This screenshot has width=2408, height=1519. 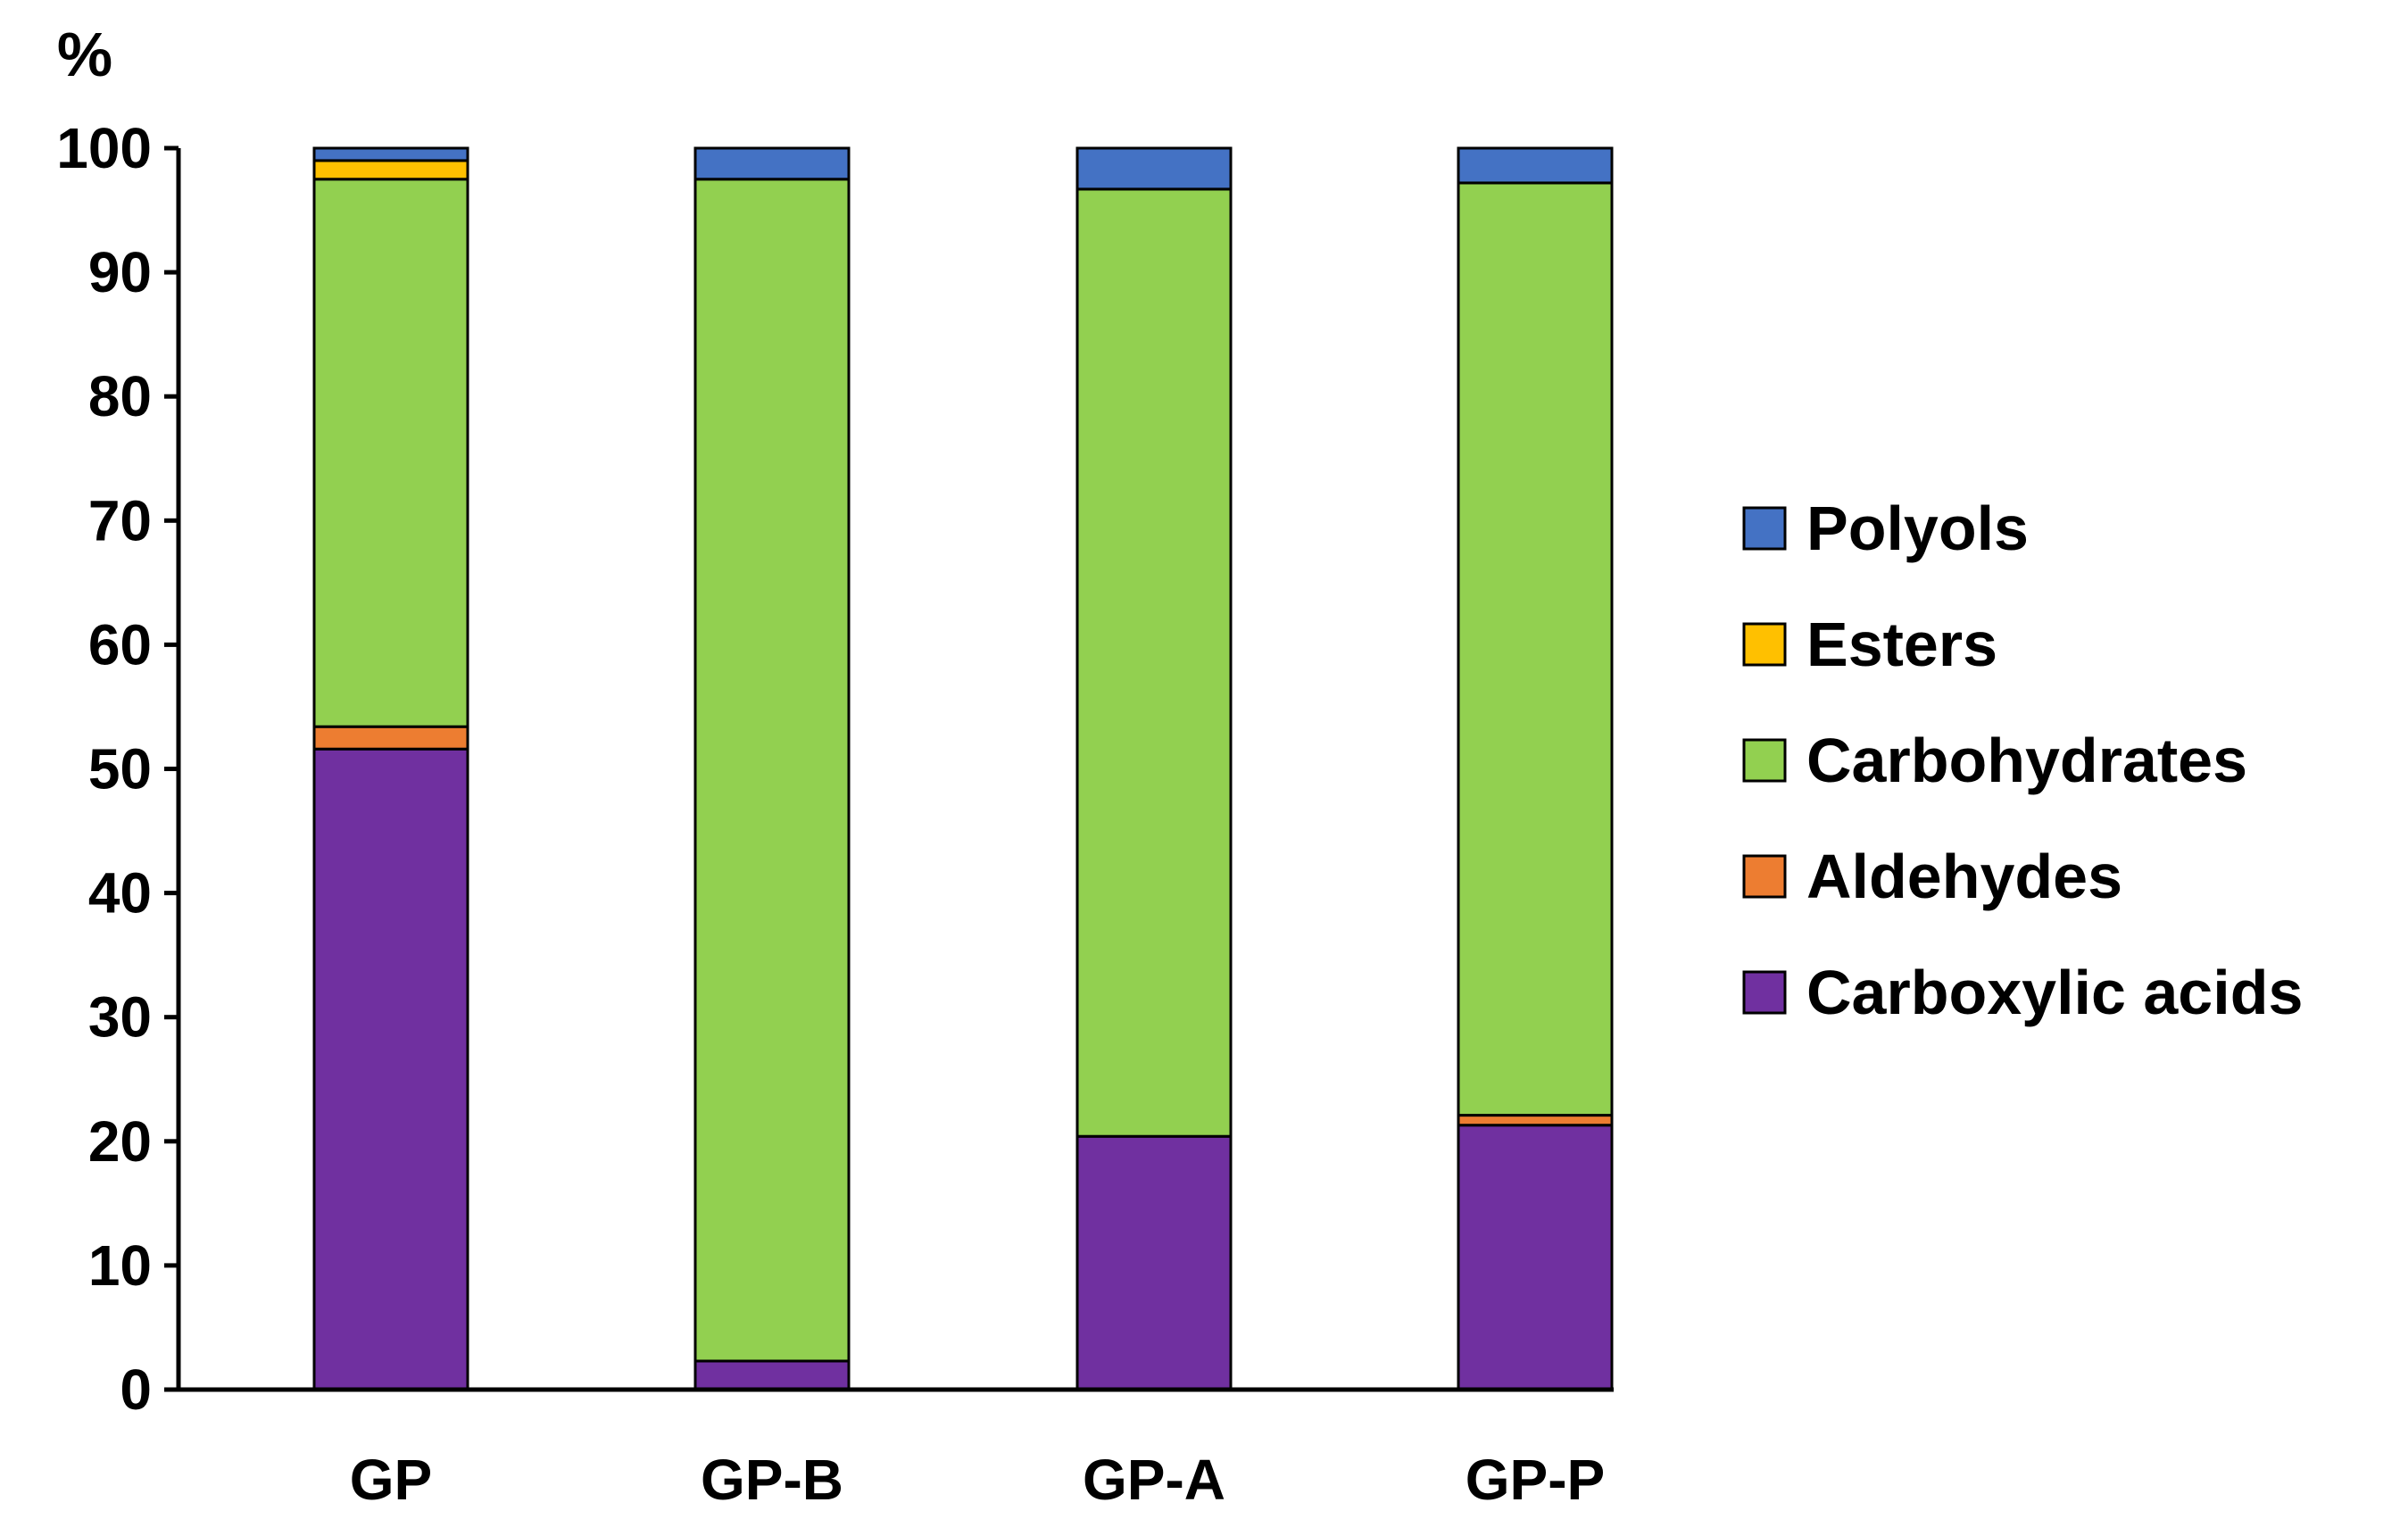 What do you see at coordinates (978, 1480) in the screenshot?
I see `x-labels-group: GP GP-B GP-A GP-P` at bounding box center [978, 1480].